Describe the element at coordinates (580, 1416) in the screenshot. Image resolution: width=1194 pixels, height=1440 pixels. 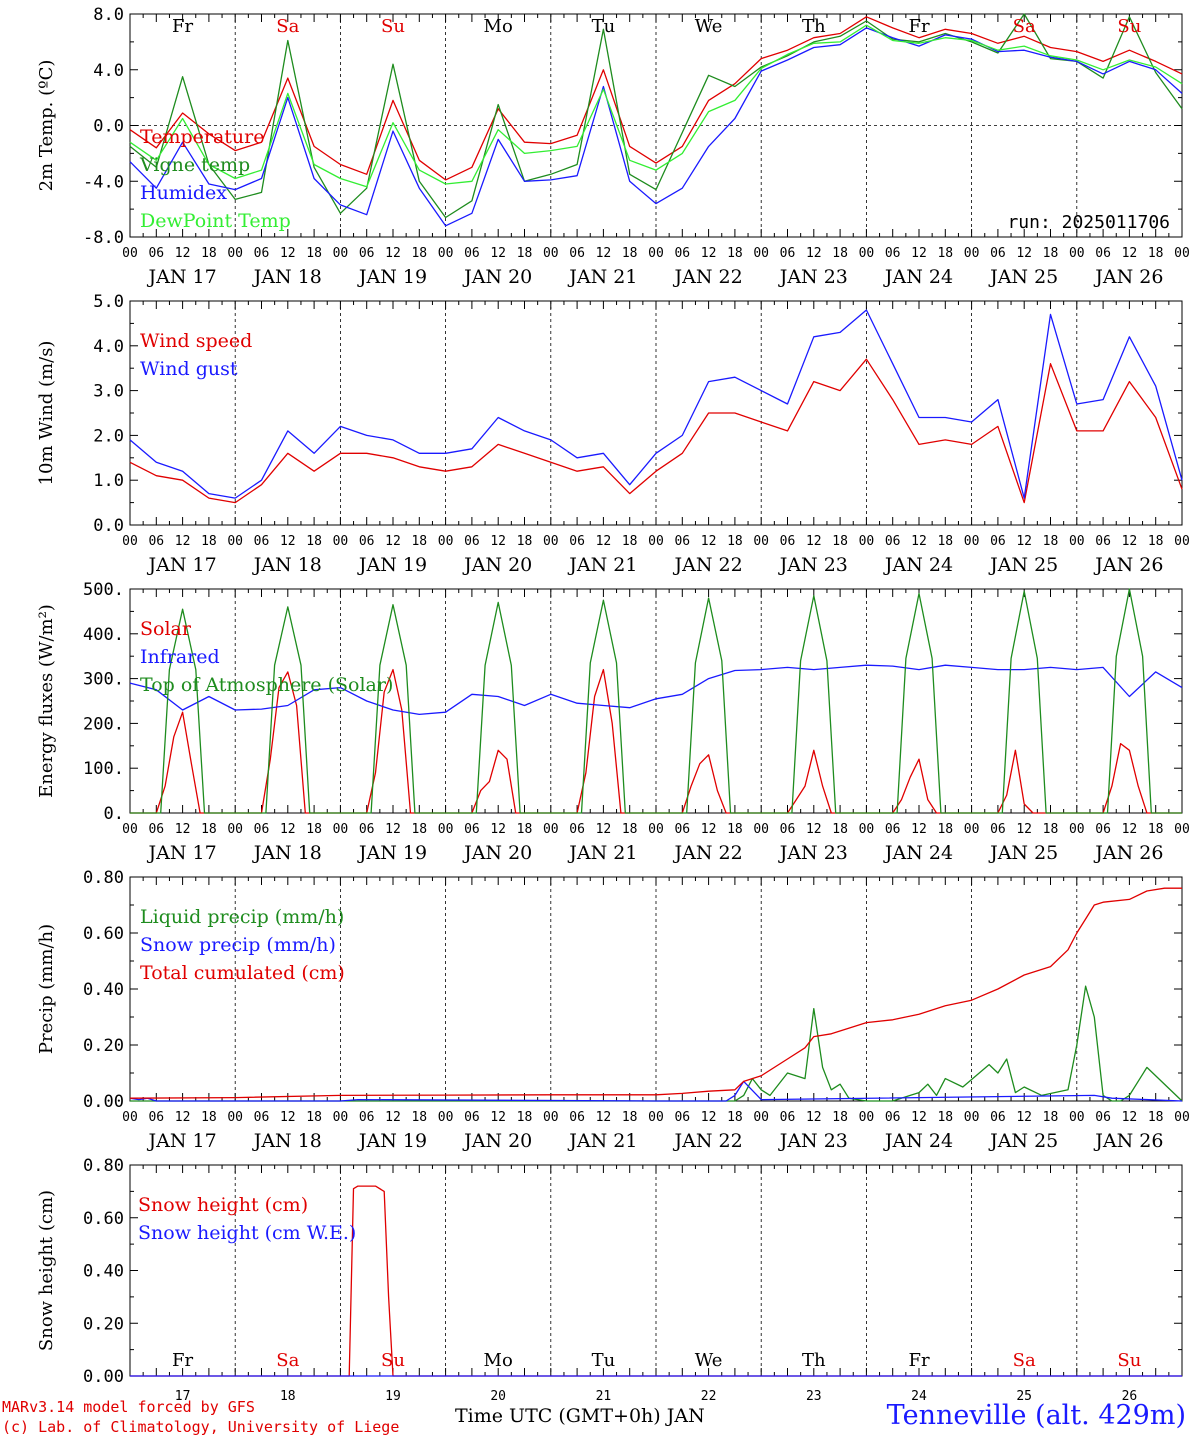
I see `time-axis-title: Time UTC (GMT+0h) JAN` at that location.